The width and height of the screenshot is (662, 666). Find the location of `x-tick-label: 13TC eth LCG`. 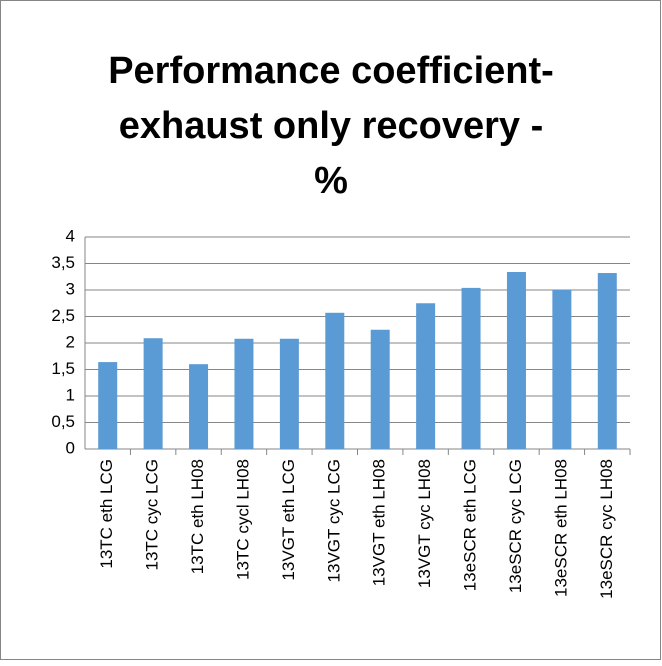

x-tick-label: 13TC eth LCG is located at coordinates (106, 514).